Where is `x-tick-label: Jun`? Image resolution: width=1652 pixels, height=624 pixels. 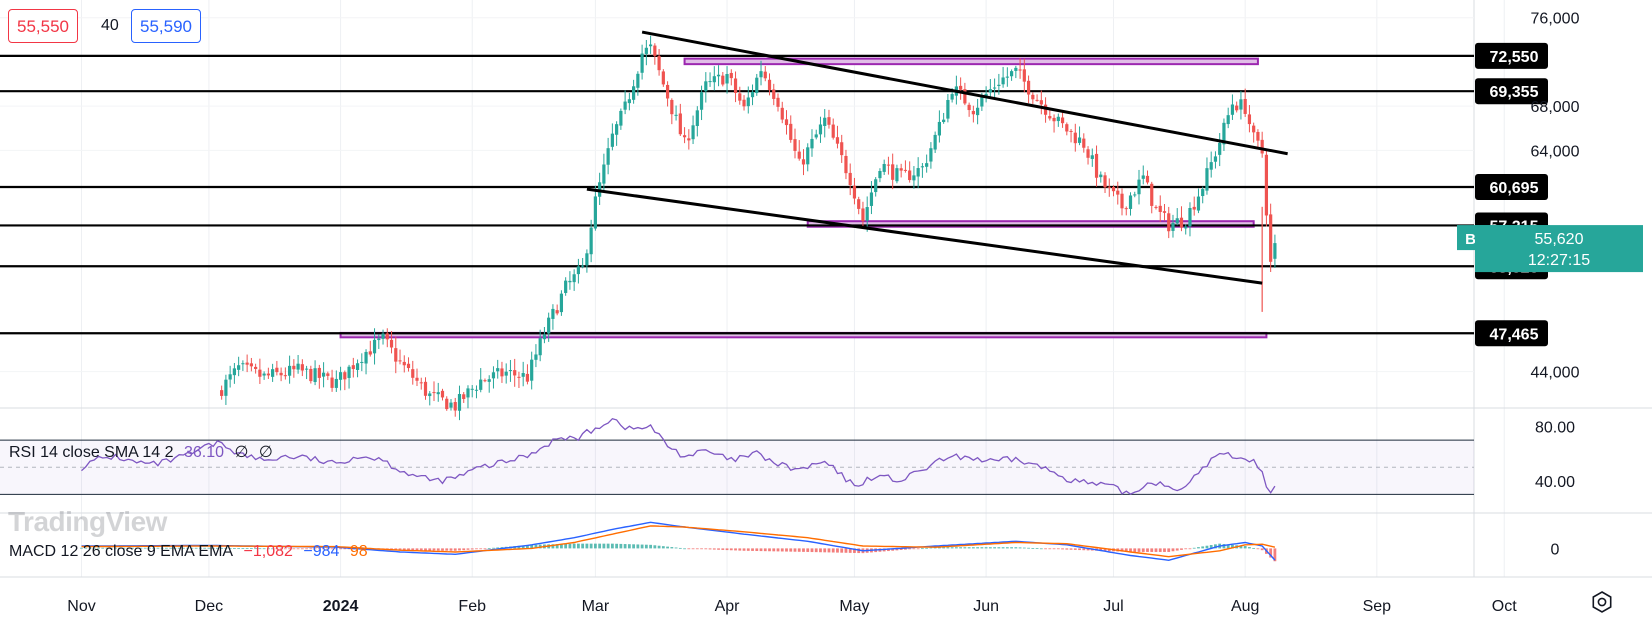 x-tick-label: Jun is located at coordinates (986, 606).